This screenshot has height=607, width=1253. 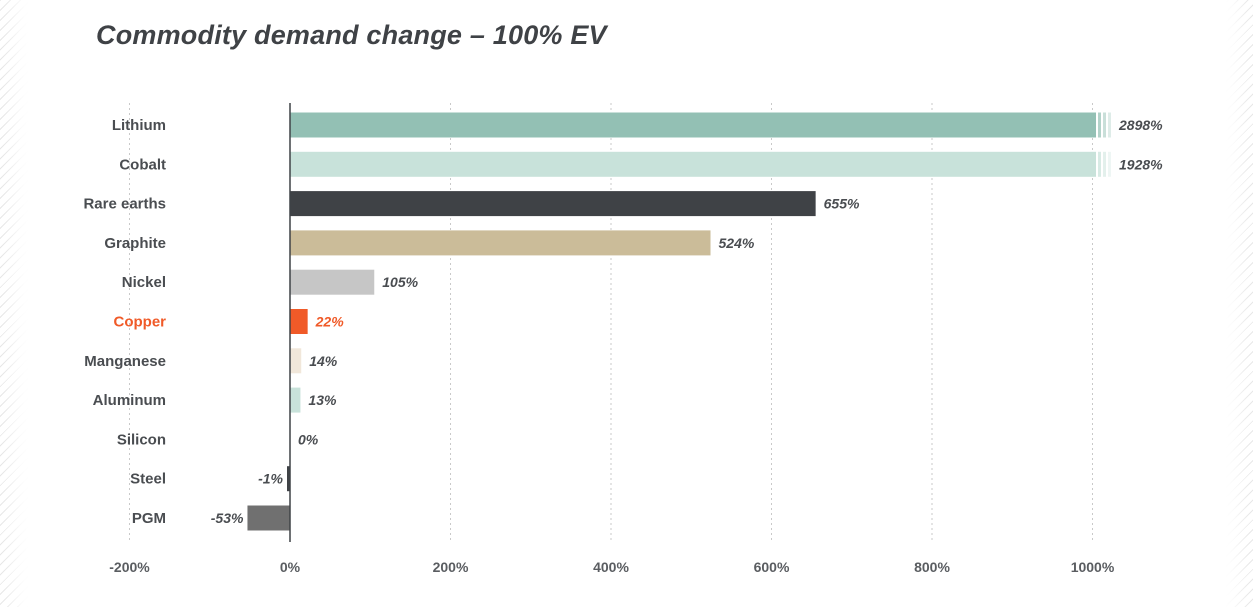 What do you see at coordinates (129, 400) in the screenshot?
I see `category-label: Aluminum` at bounding box center [129, 400].